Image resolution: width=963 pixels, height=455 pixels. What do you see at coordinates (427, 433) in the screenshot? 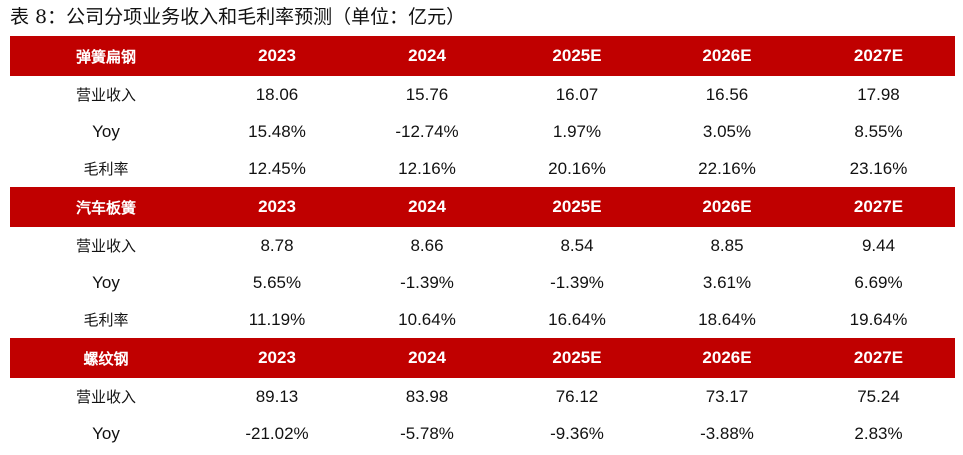
I see `value-cell: -5.78%` at bounding box center [427, 433].